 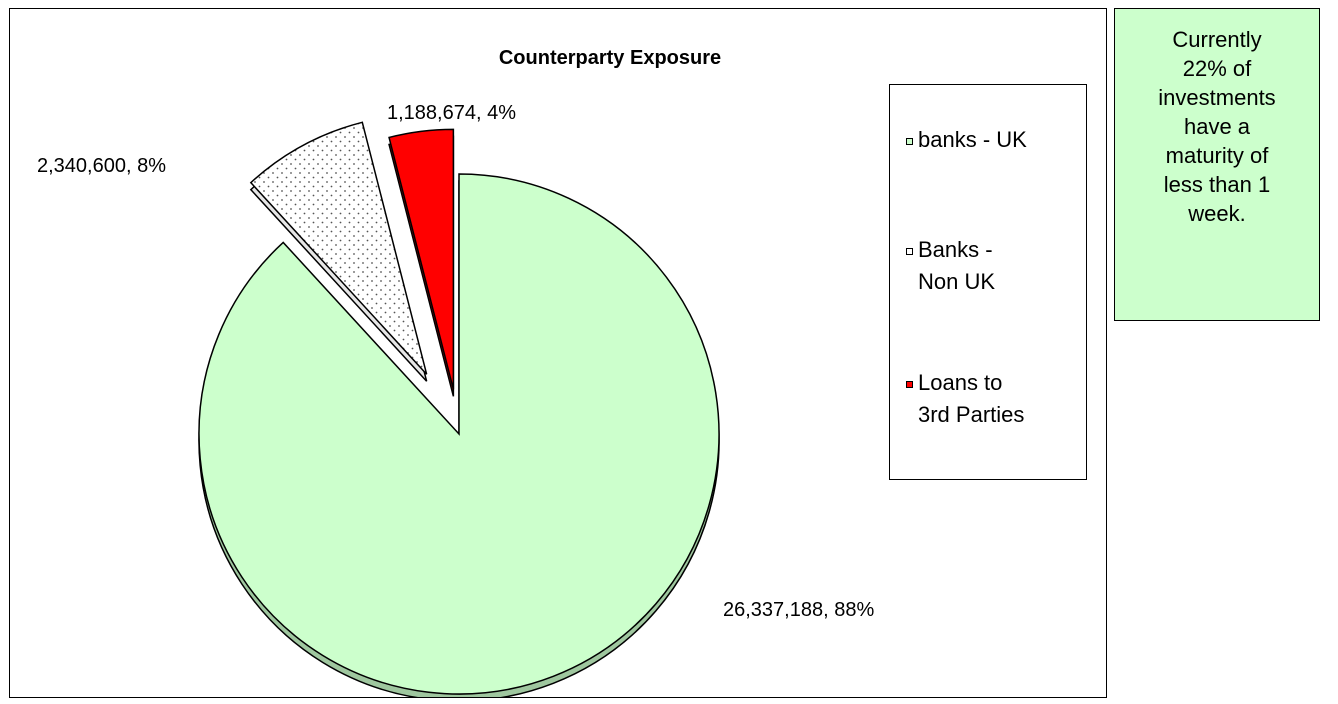 What do you see at coordinates (1217, 68) in the screenshot?
I see `note-line: 22% of` at bounding box center [1217, 68].